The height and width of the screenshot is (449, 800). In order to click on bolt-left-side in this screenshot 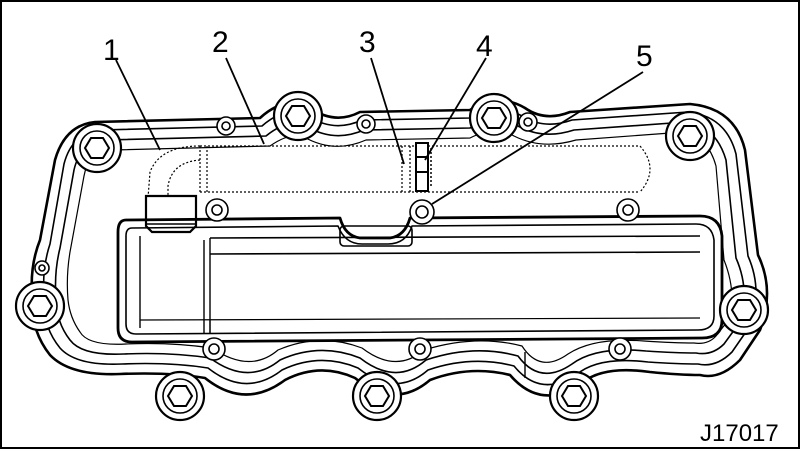, I will do `click(40, 306)`.